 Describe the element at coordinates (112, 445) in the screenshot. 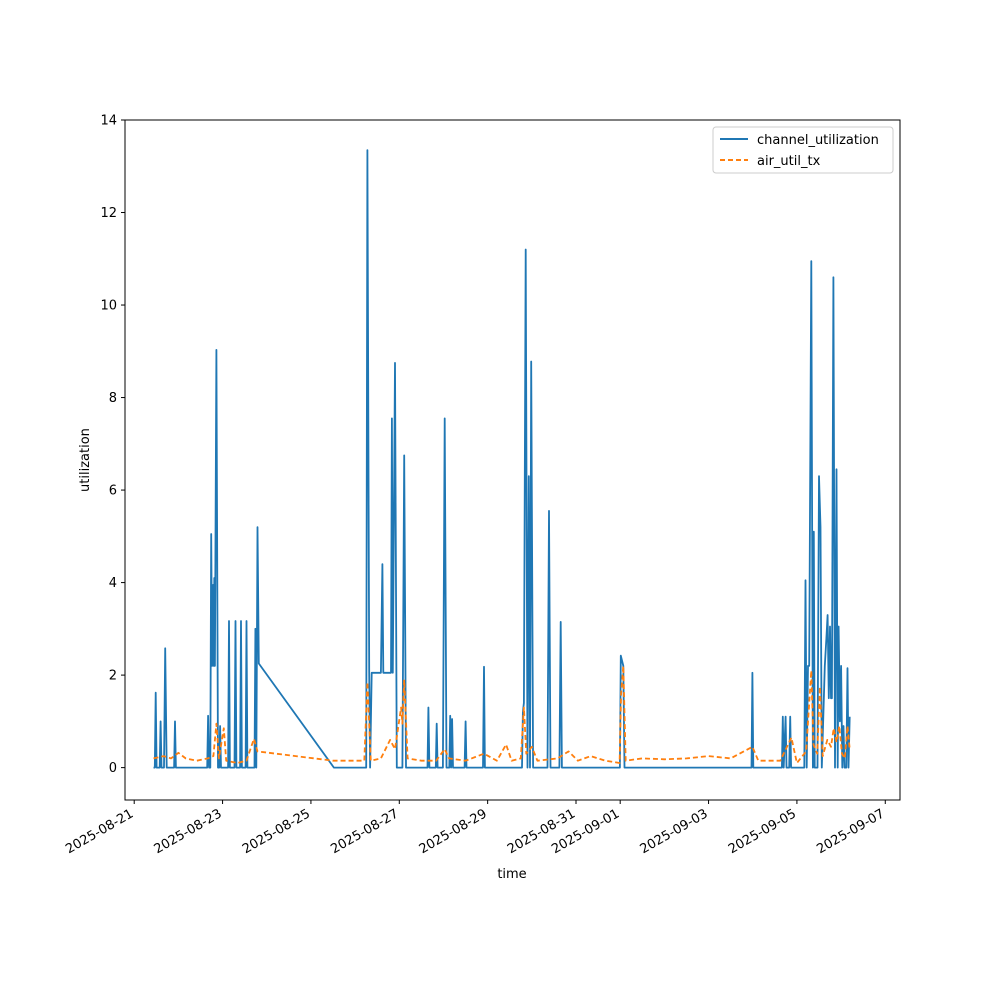

I see `y-axis: 0 2 4 6 8 10 12 14` at that location.